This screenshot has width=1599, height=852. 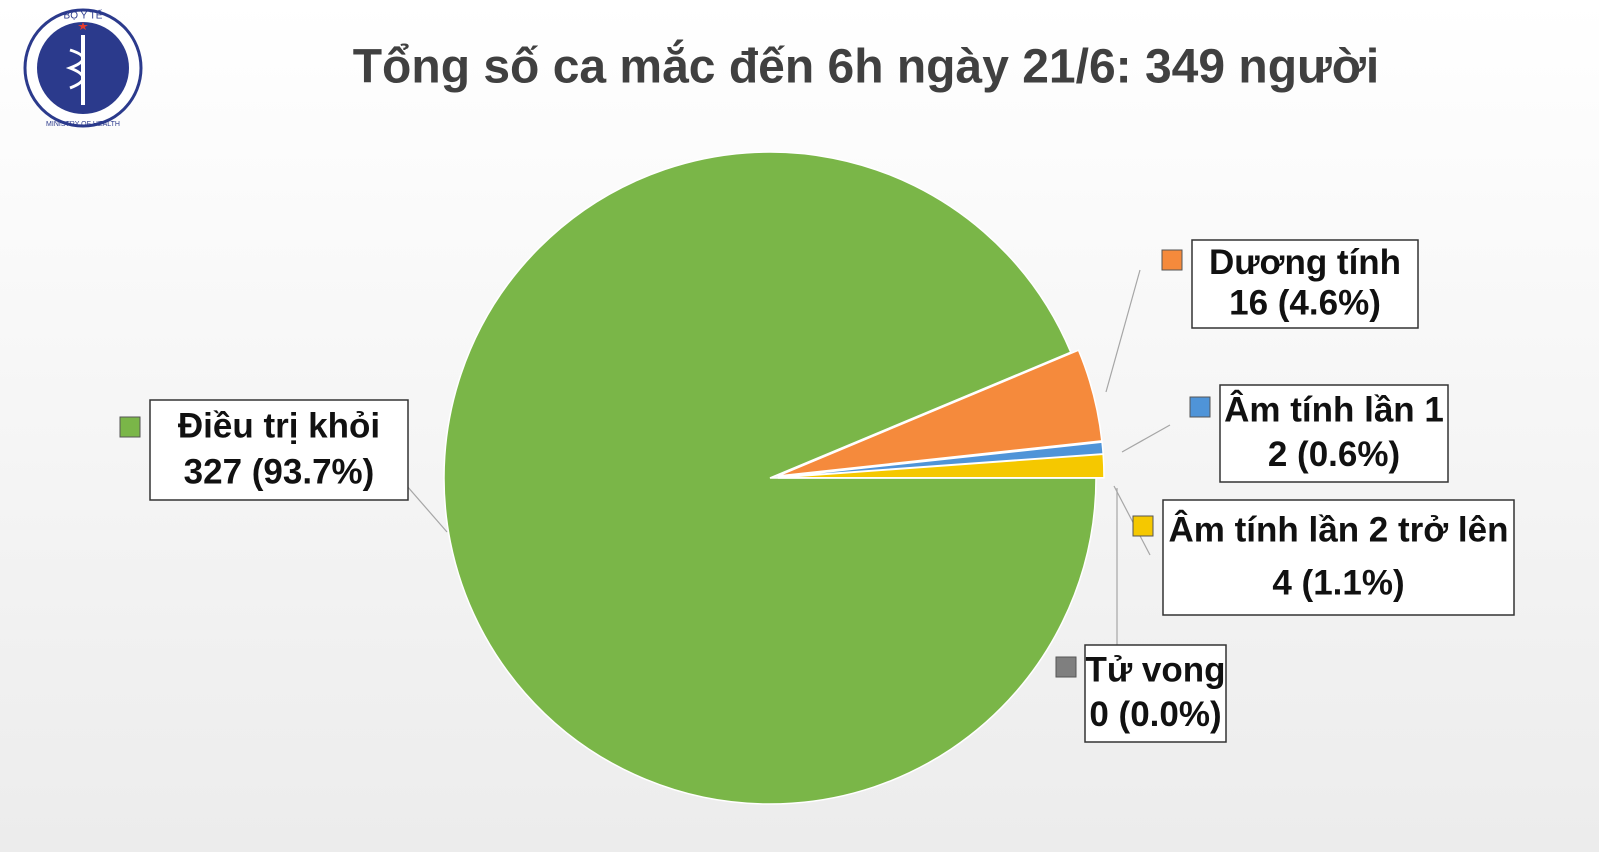 I want to click on pie-slice, so click(x=940, y=413).